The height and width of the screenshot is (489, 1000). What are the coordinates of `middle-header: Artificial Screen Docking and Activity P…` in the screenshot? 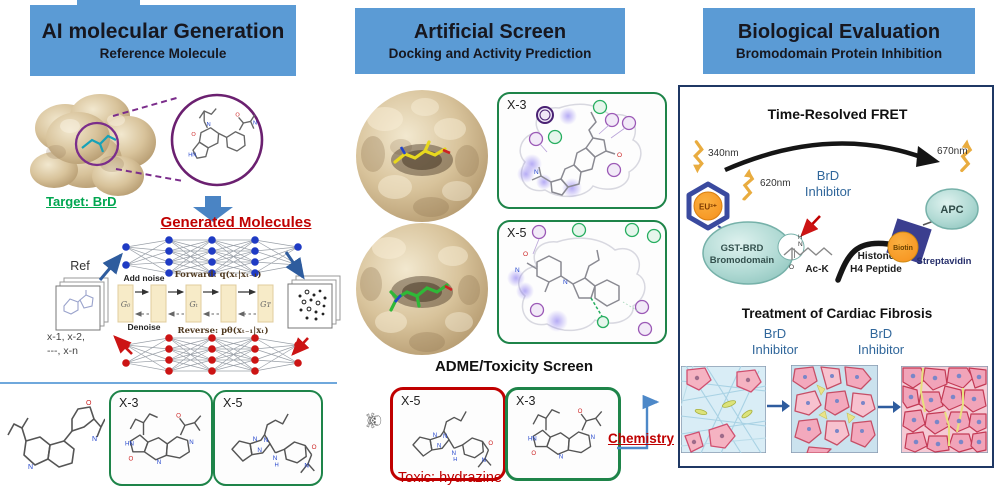 It's located at (490, 41).